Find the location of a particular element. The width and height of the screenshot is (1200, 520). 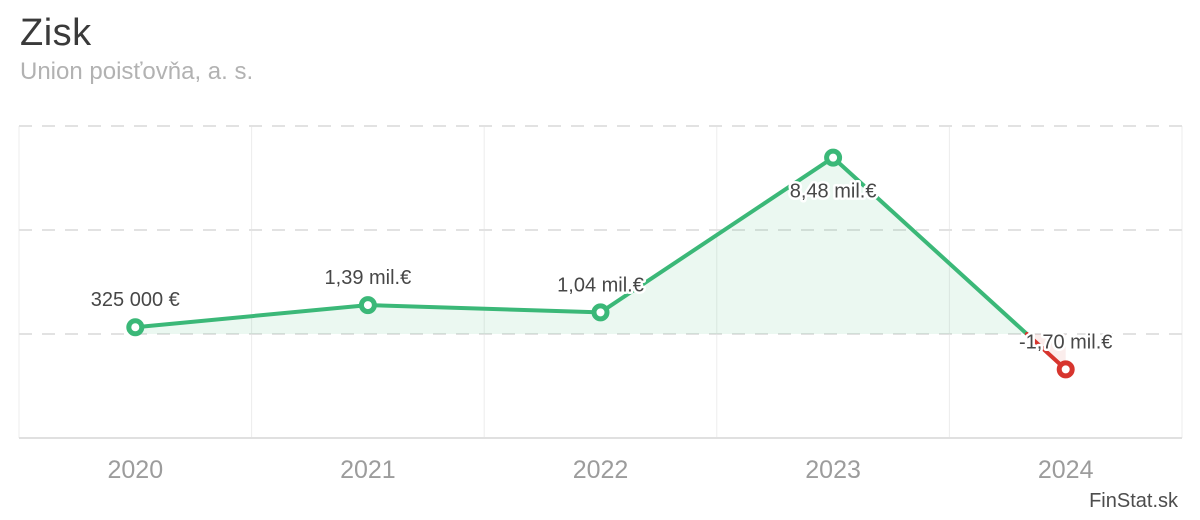

data-label-2020: 325 000 € is located at coordinates (135, 300).